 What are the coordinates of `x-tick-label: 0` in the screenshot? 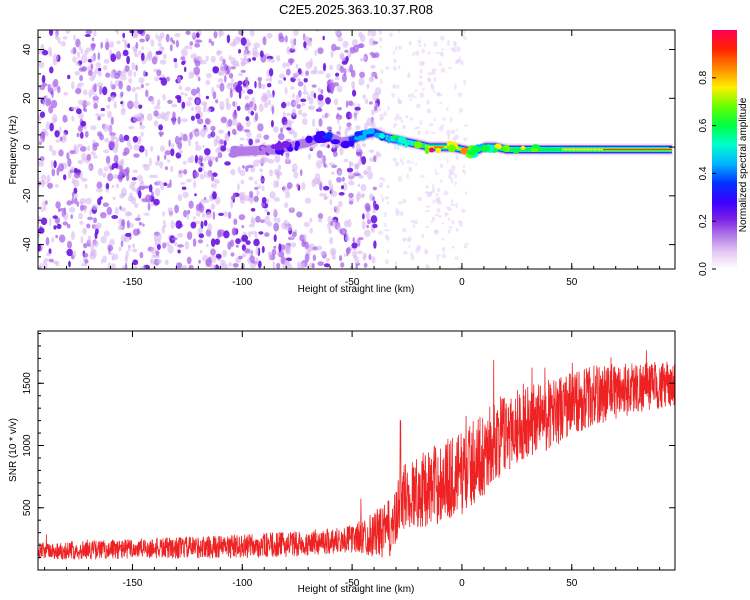 It's located at (462, 282).